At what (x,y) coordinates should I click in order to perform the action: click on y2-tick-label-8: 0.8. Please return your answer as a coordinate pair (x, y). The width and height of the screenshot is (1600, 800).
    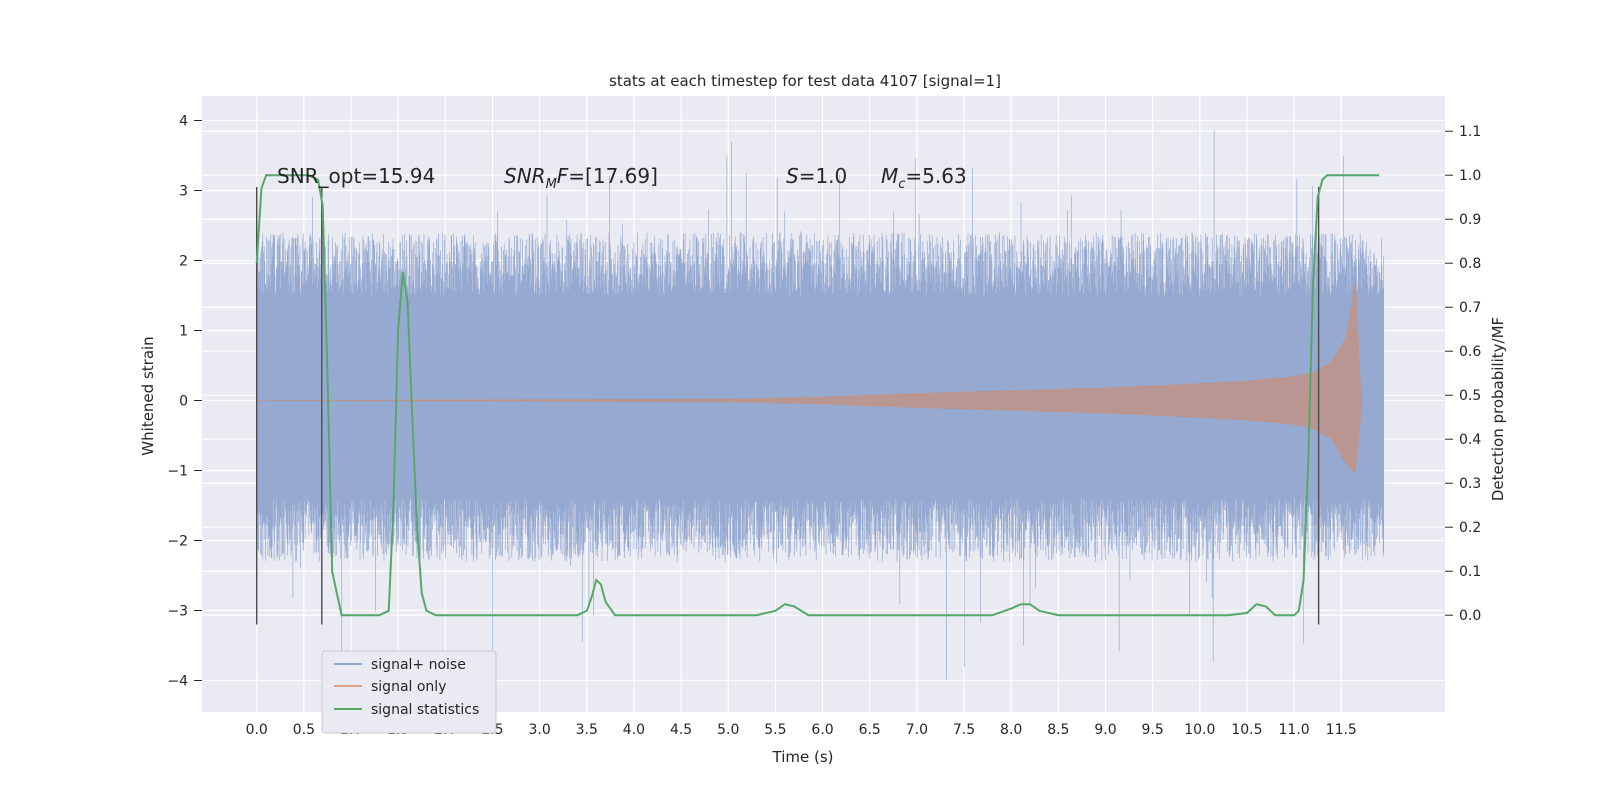
    Looking at the image, I should click on (1470, 264).